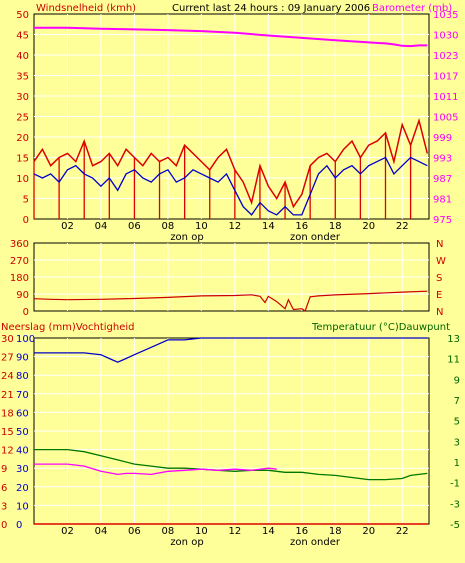 This screenshot has width=465, height=563. What do you see at coordinates (457, 380) in the screenshot?
I see `temp-y-tick-label-9: 9` at bounding box center [457, 380].